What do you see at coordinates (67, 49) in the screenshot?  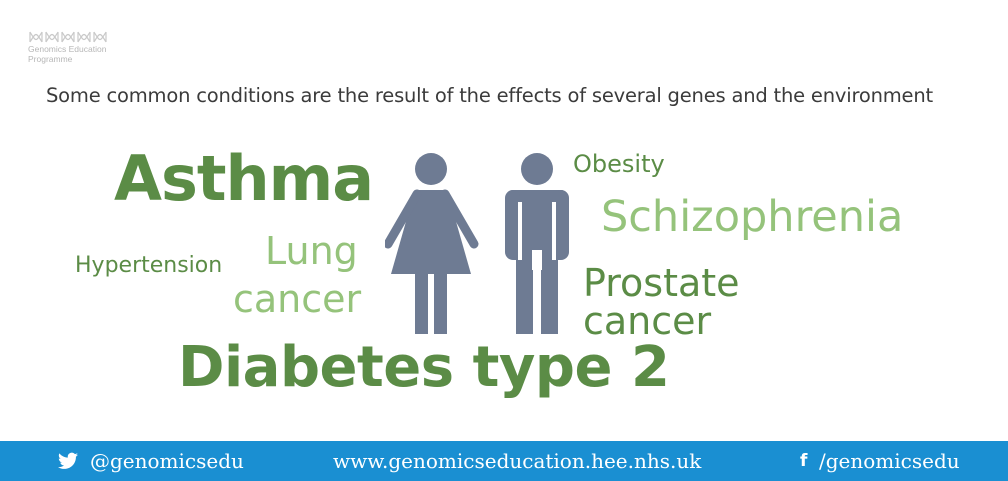 I see `logo-line-1: Genomics Education` at bounding box center [67, 49].